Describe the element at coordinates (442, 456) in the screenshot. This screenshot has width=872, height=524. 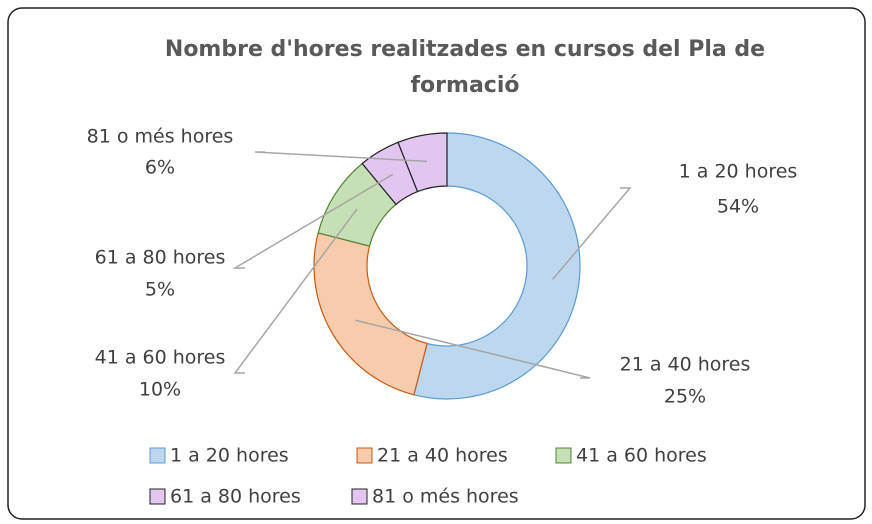
I see `legend-label: 21 a 40 hores` at that location.